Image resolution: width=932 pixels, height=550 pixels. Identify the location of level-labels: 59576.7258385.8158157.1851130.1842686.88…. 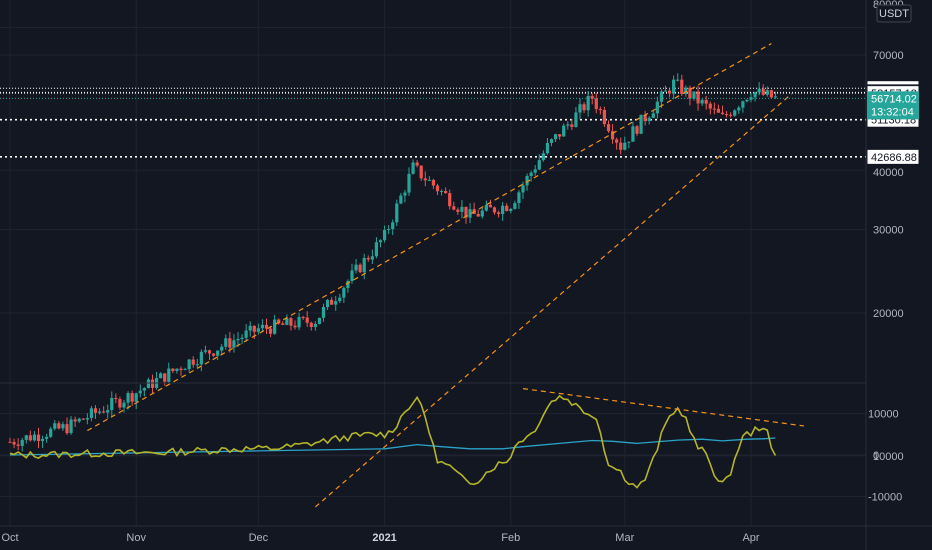
(893, 122).